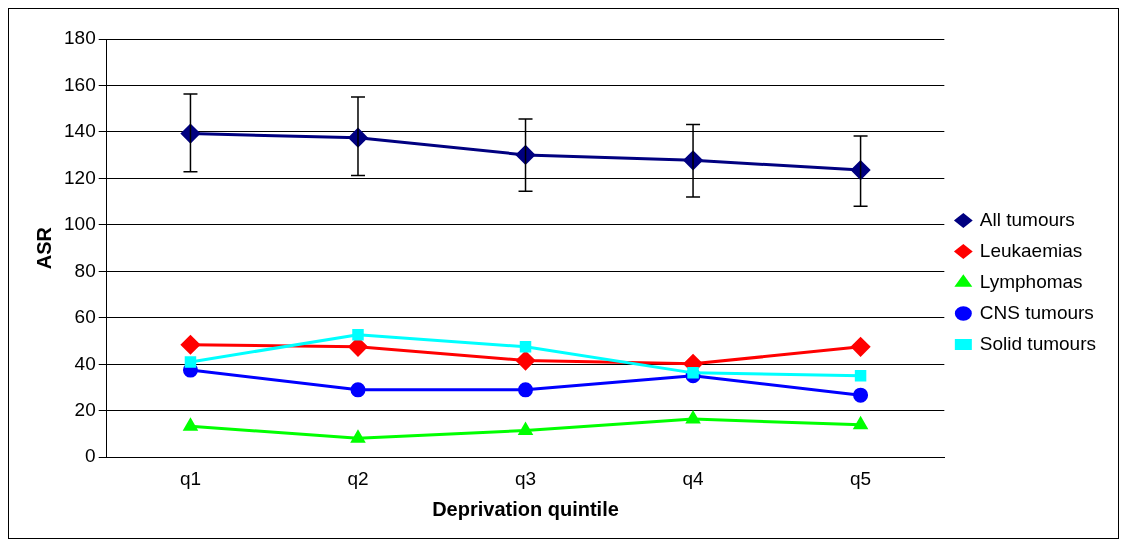  What do you see at coordinates (85, 270) in the screenshot?
I see `y-tick-label: 80` at bounding box center [85, 270].